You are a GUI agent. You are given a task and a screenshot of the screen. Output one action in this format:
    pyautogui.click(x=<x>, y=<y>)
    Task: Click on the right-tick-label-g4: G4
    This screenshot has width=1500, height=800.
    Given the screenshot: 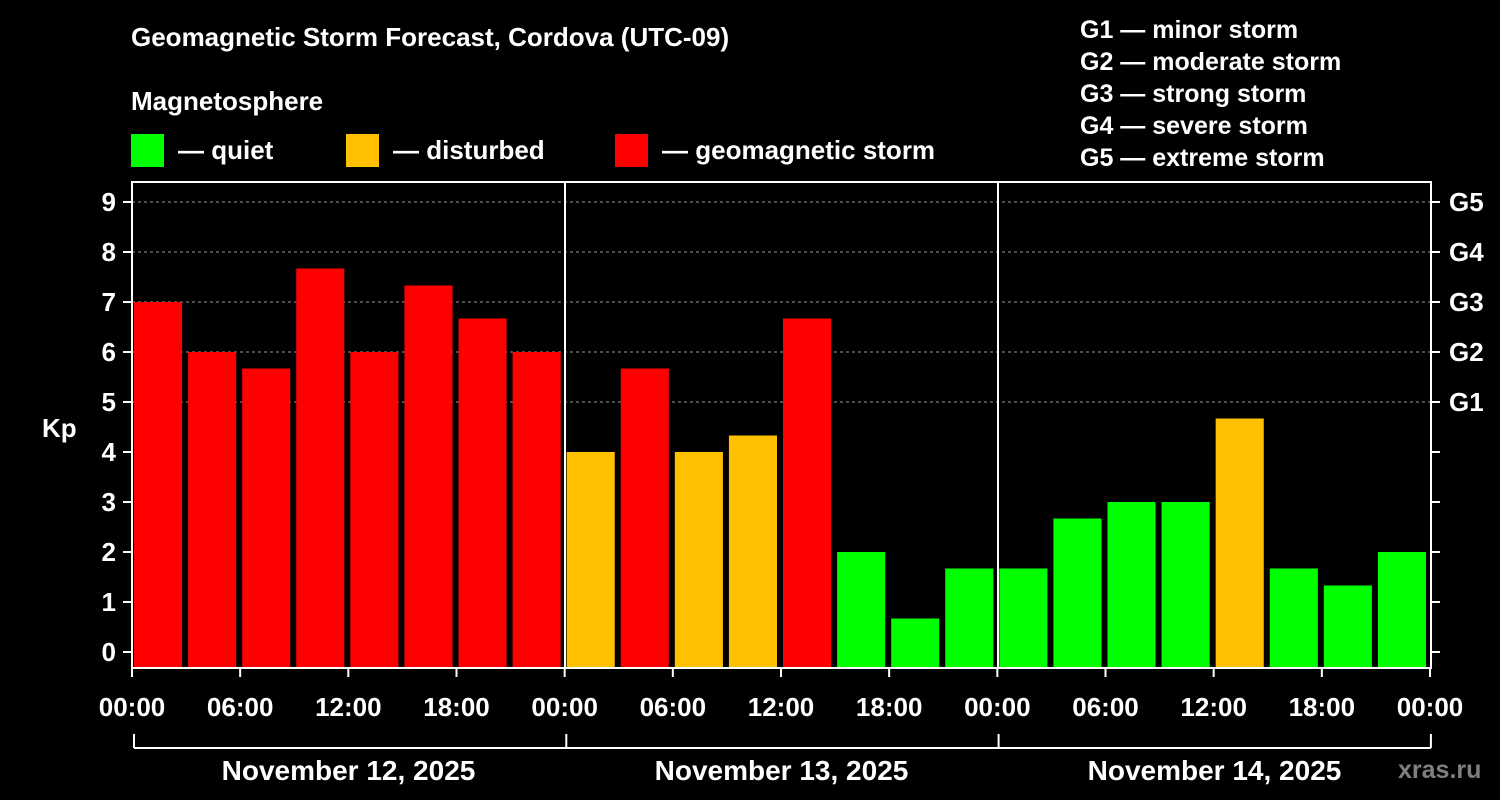 What is the action you would take?
    pyautogui.click(x=1466, y=252)
    